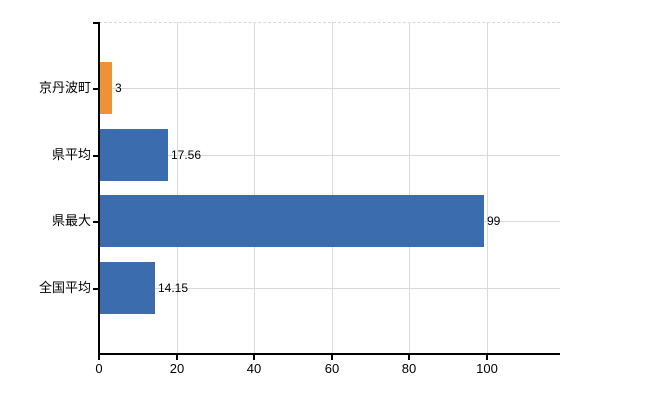  Describe the element at coordinates (332, 368) in the screenshot. I see `x-tick-label: 60` at that location.